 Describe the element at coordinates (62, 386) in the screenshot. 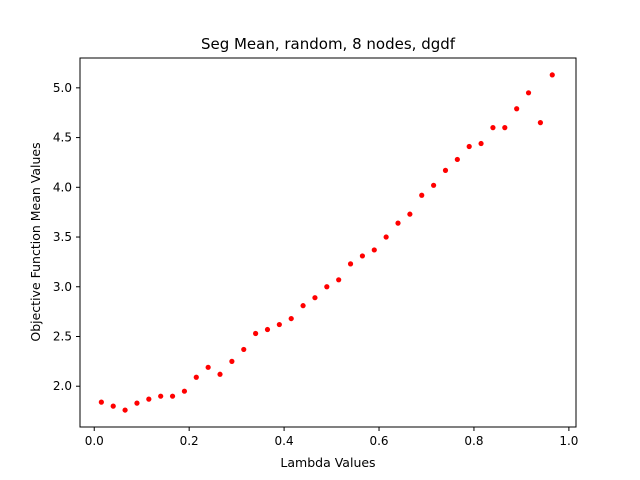

I see `y-tick-label: 2.0` at that location.